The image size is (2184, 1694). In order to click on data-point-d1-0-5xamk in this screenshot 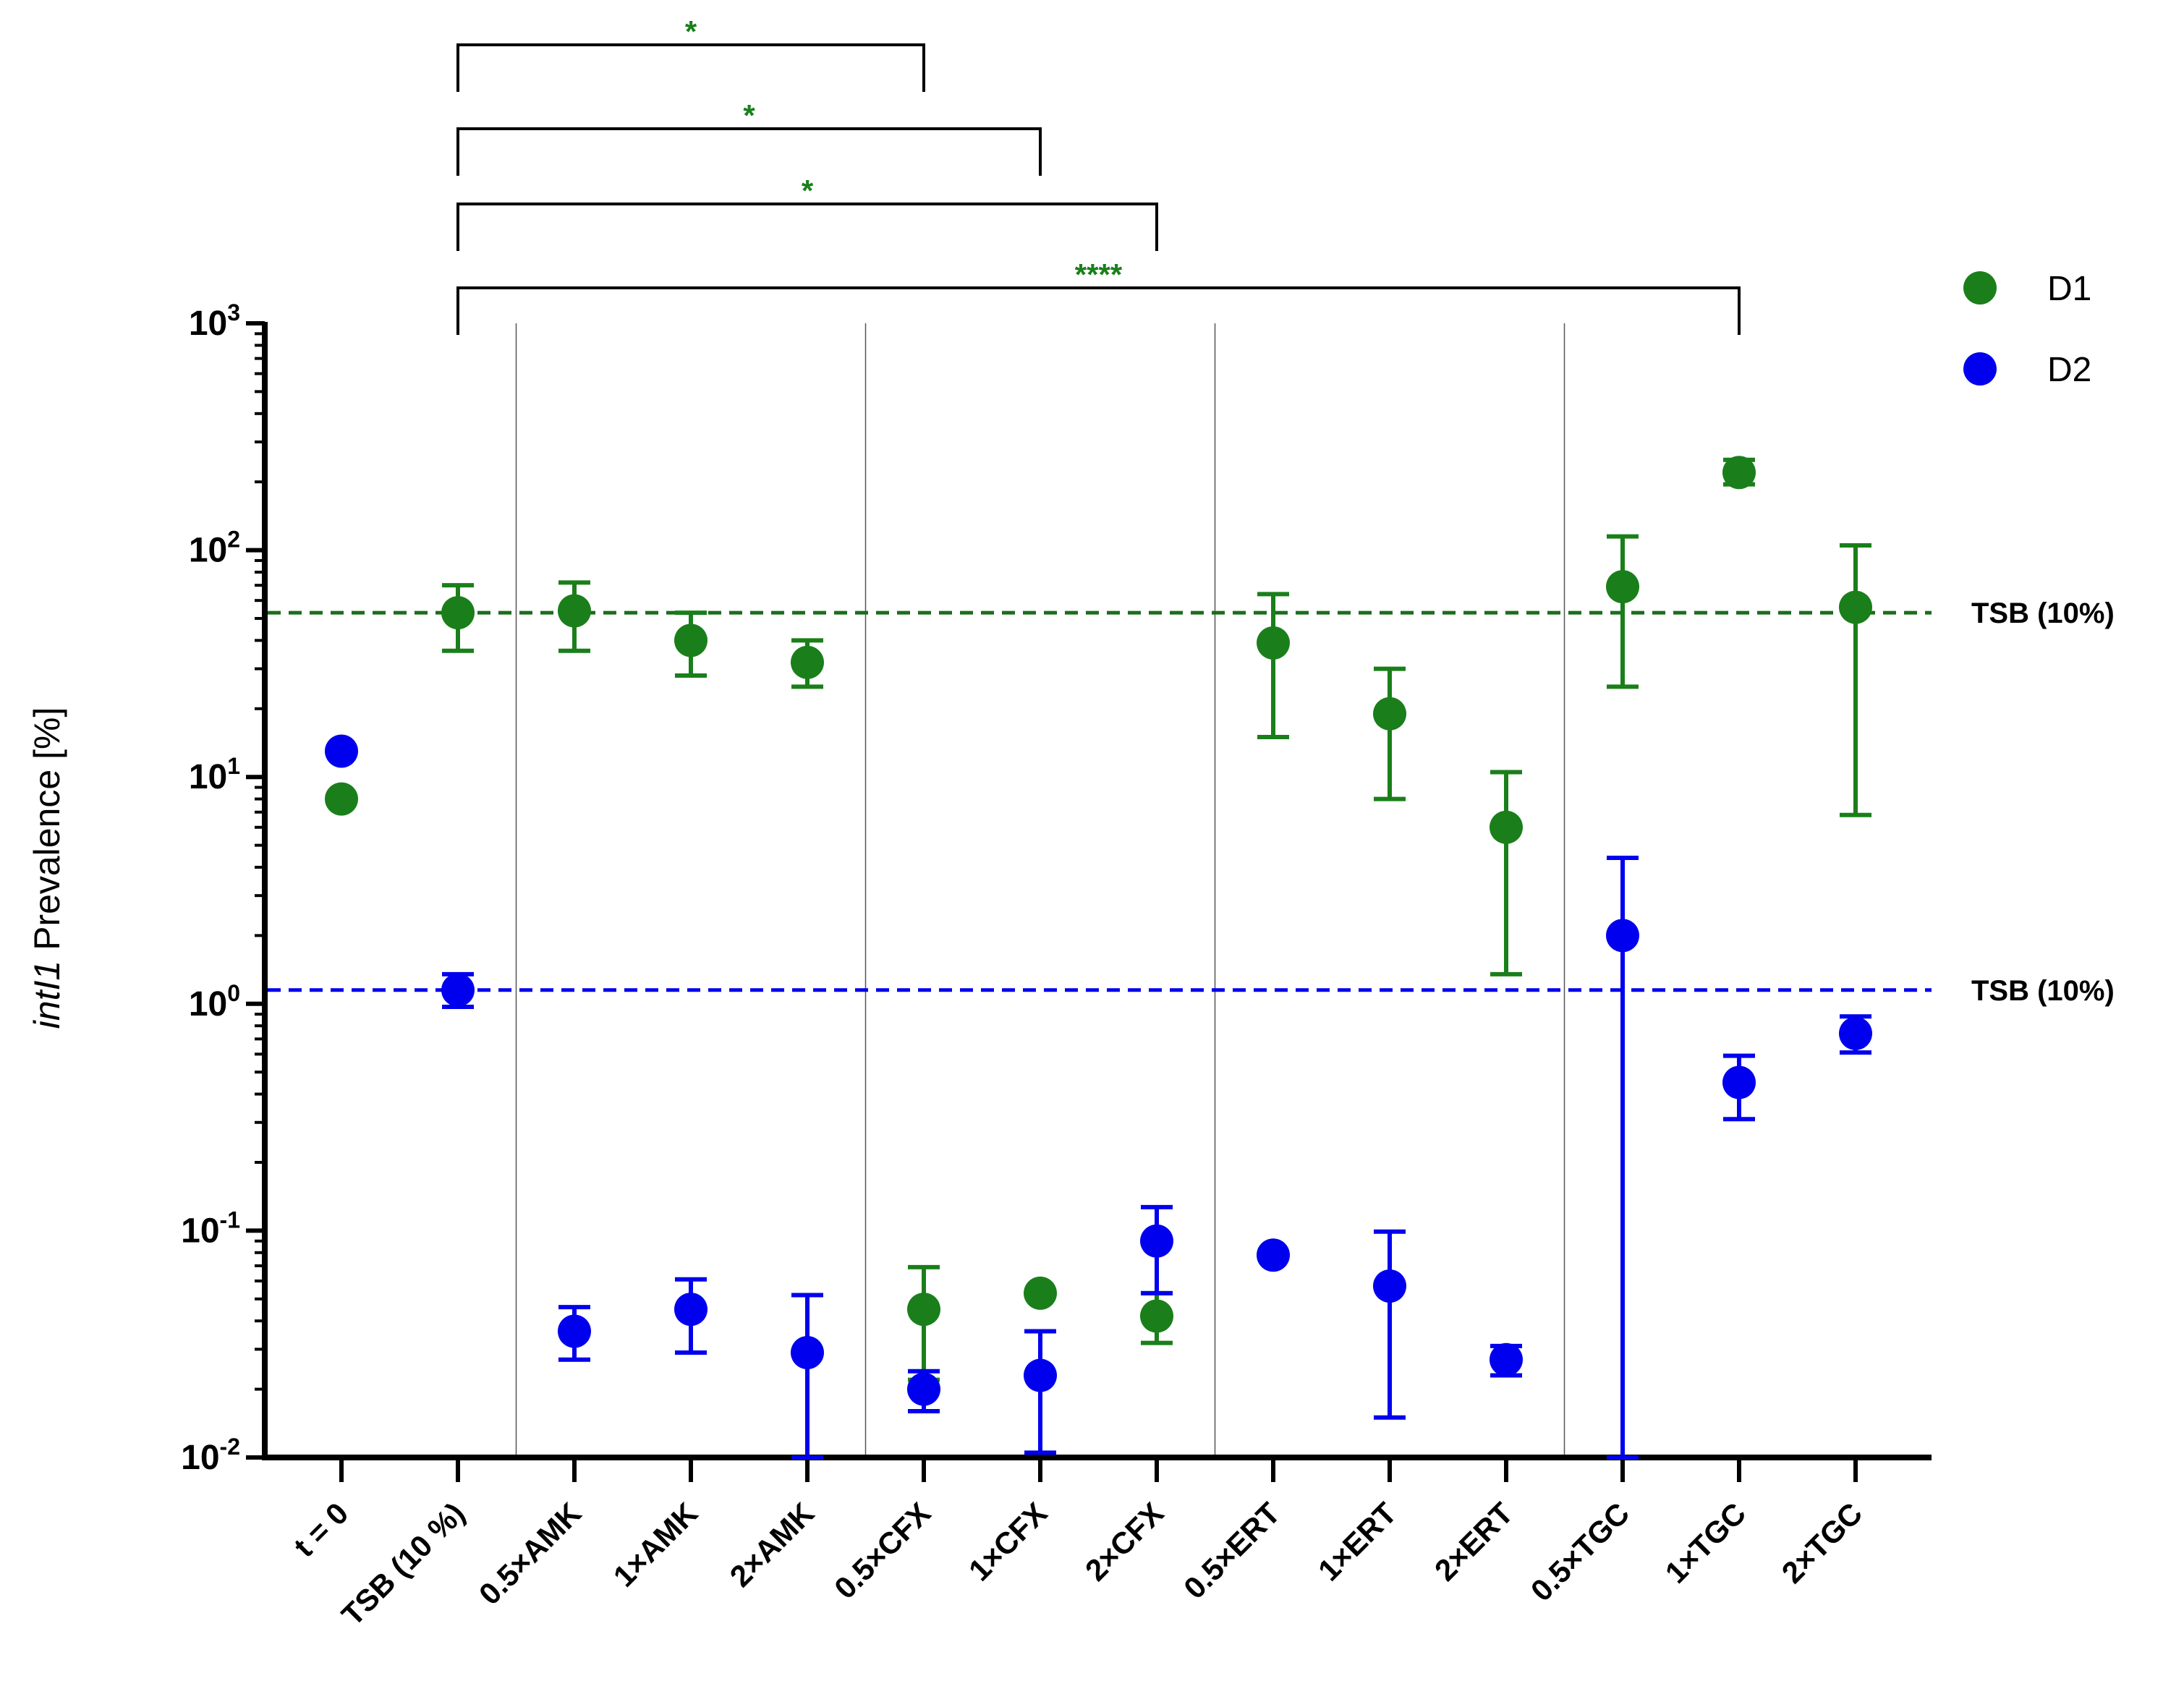, I will do `click(574, 611)`.